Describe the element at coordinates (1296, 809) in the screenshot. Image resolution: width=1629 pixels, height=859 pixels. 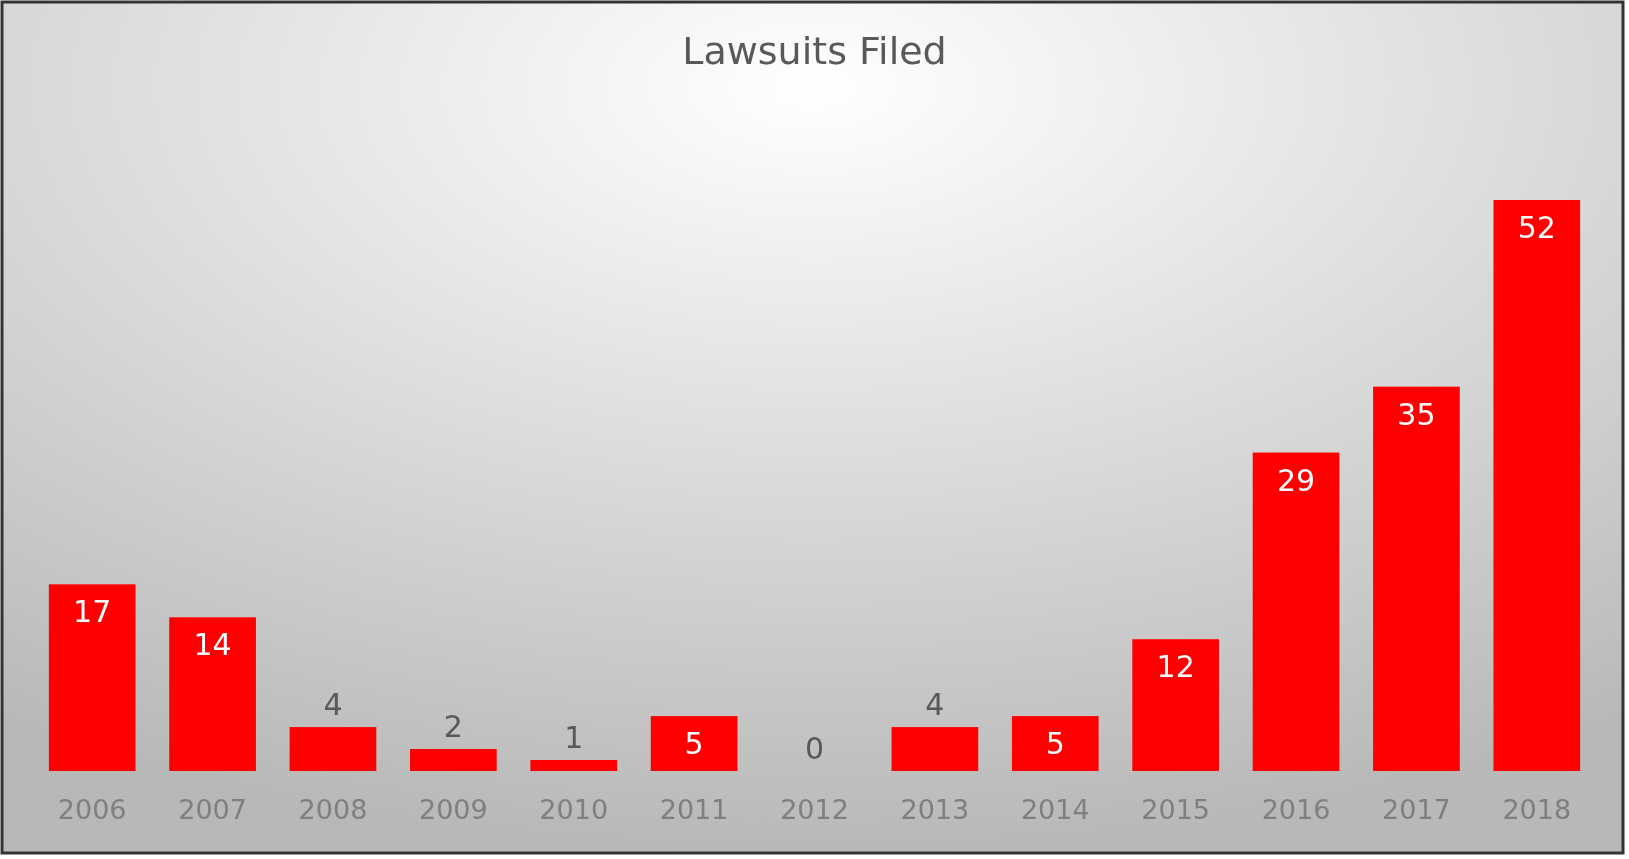
I see `x-tick-label: 2016` at that location.